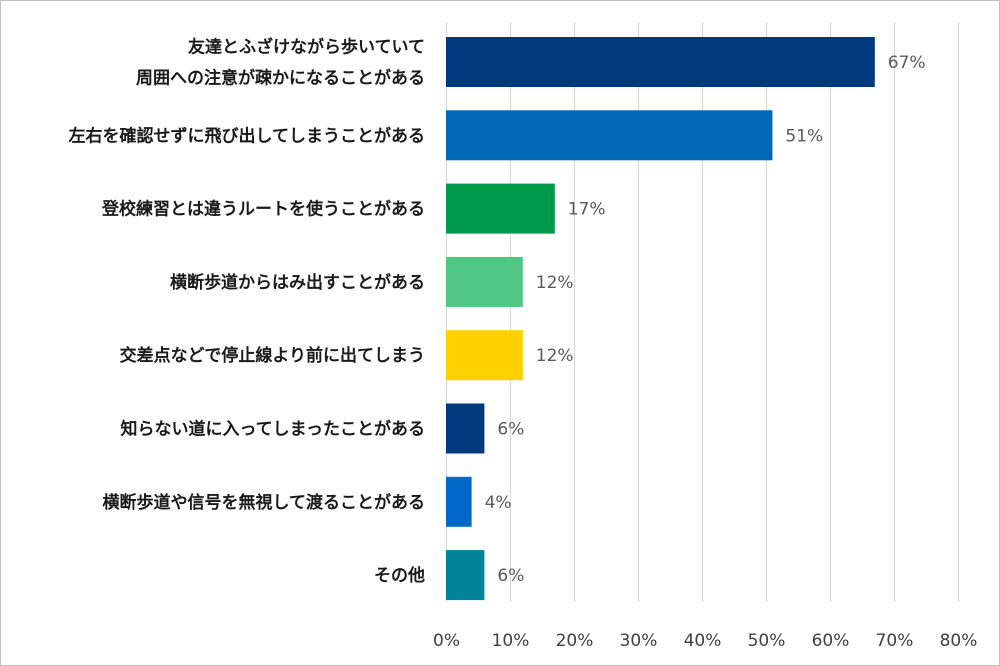  I want to click on category-label: 友達とふざけながら歩いていて周囲への注意が疎かになることがある, so click(280, 63).